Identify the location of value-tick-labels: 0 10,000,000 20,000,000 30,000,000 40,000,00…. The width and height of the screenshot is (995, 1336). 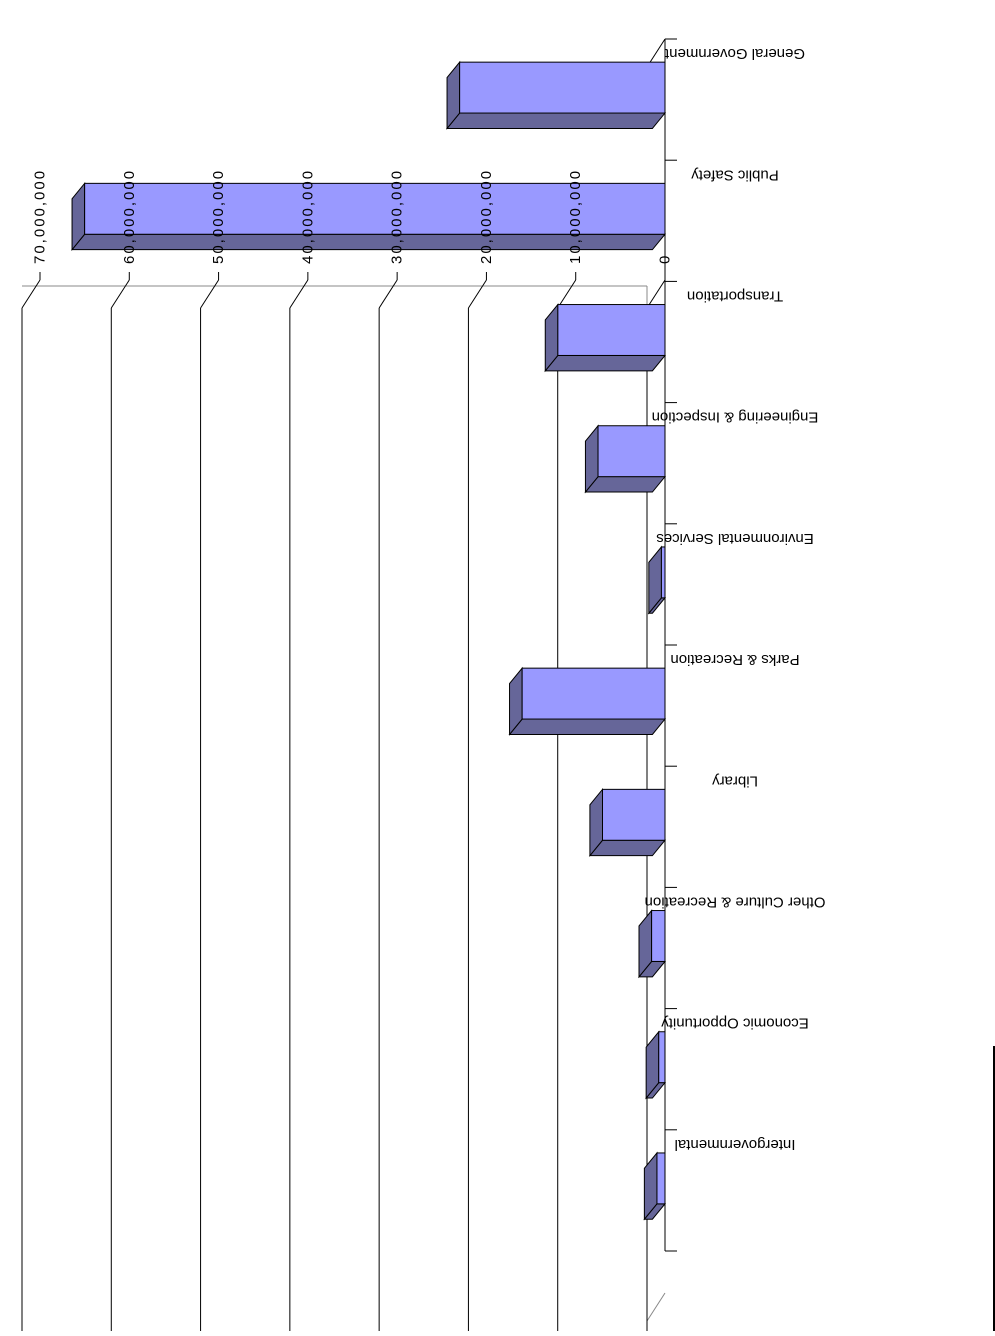
(353, 216).